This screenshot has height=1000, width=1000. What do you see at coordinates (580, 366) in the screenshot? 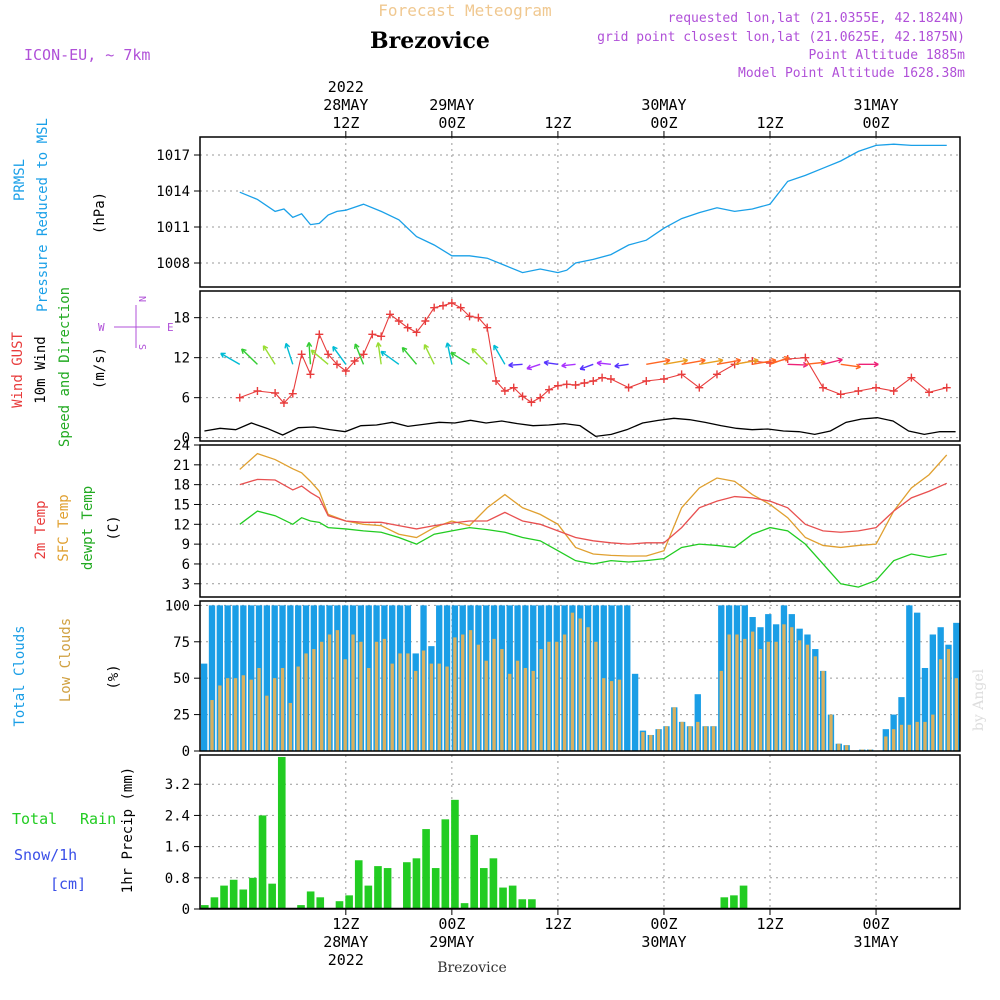
I see `wind-frame` at bounding box center [580, 366].